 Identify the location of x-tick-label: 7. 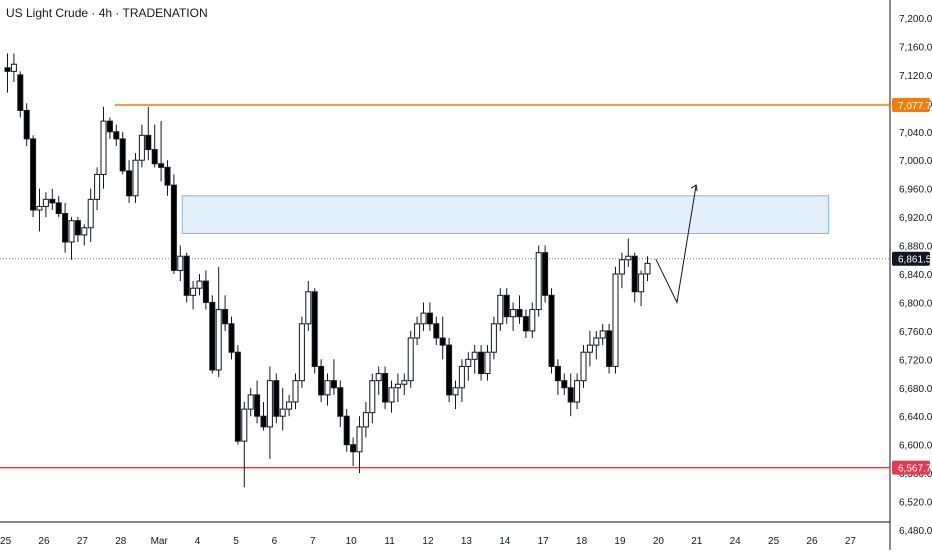
(313, 541).